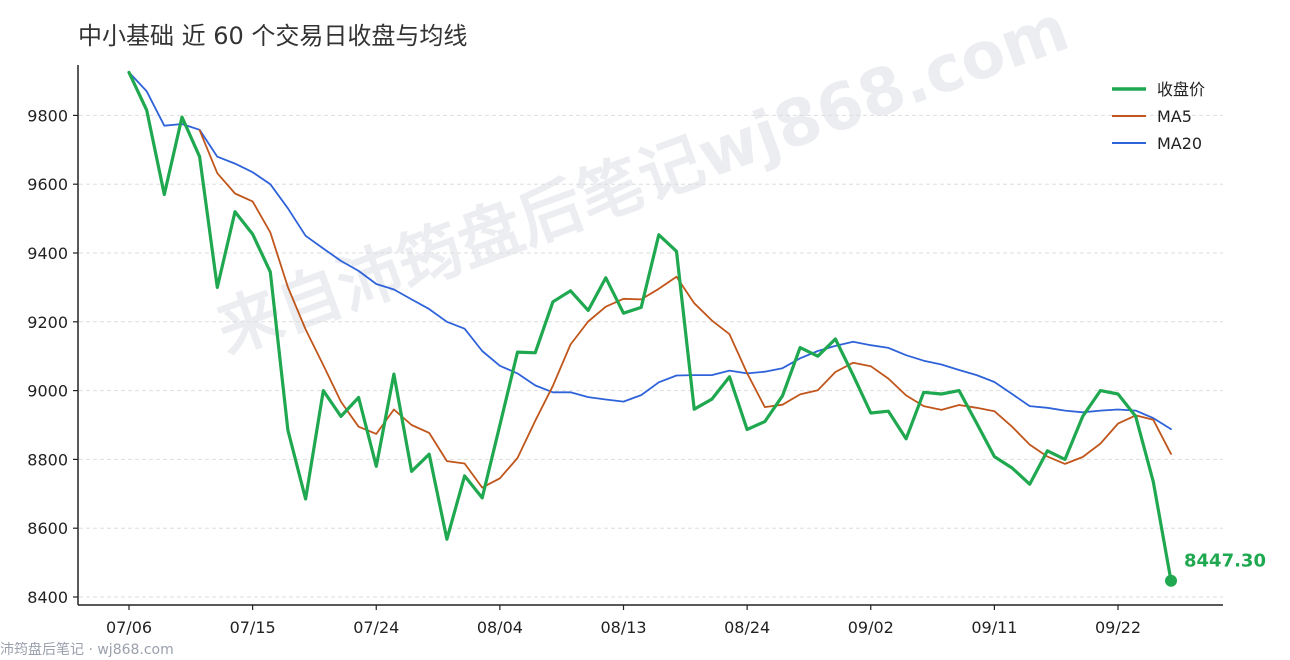 The width and height of the screenshot is (1290, 660). What do you see at coordinates (272, 36) in the screenshot?
I see `chart-title: 中小基础 近 60 个交易日收盘与均线` at bounding box center [272, 36].